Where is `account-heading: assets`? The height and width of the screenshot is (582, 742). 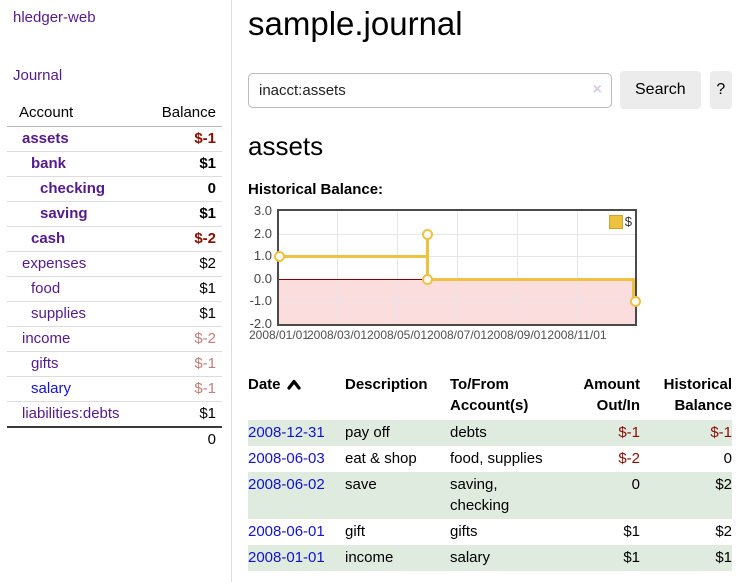
account-heading: assets is located at coordinates (286, 146).